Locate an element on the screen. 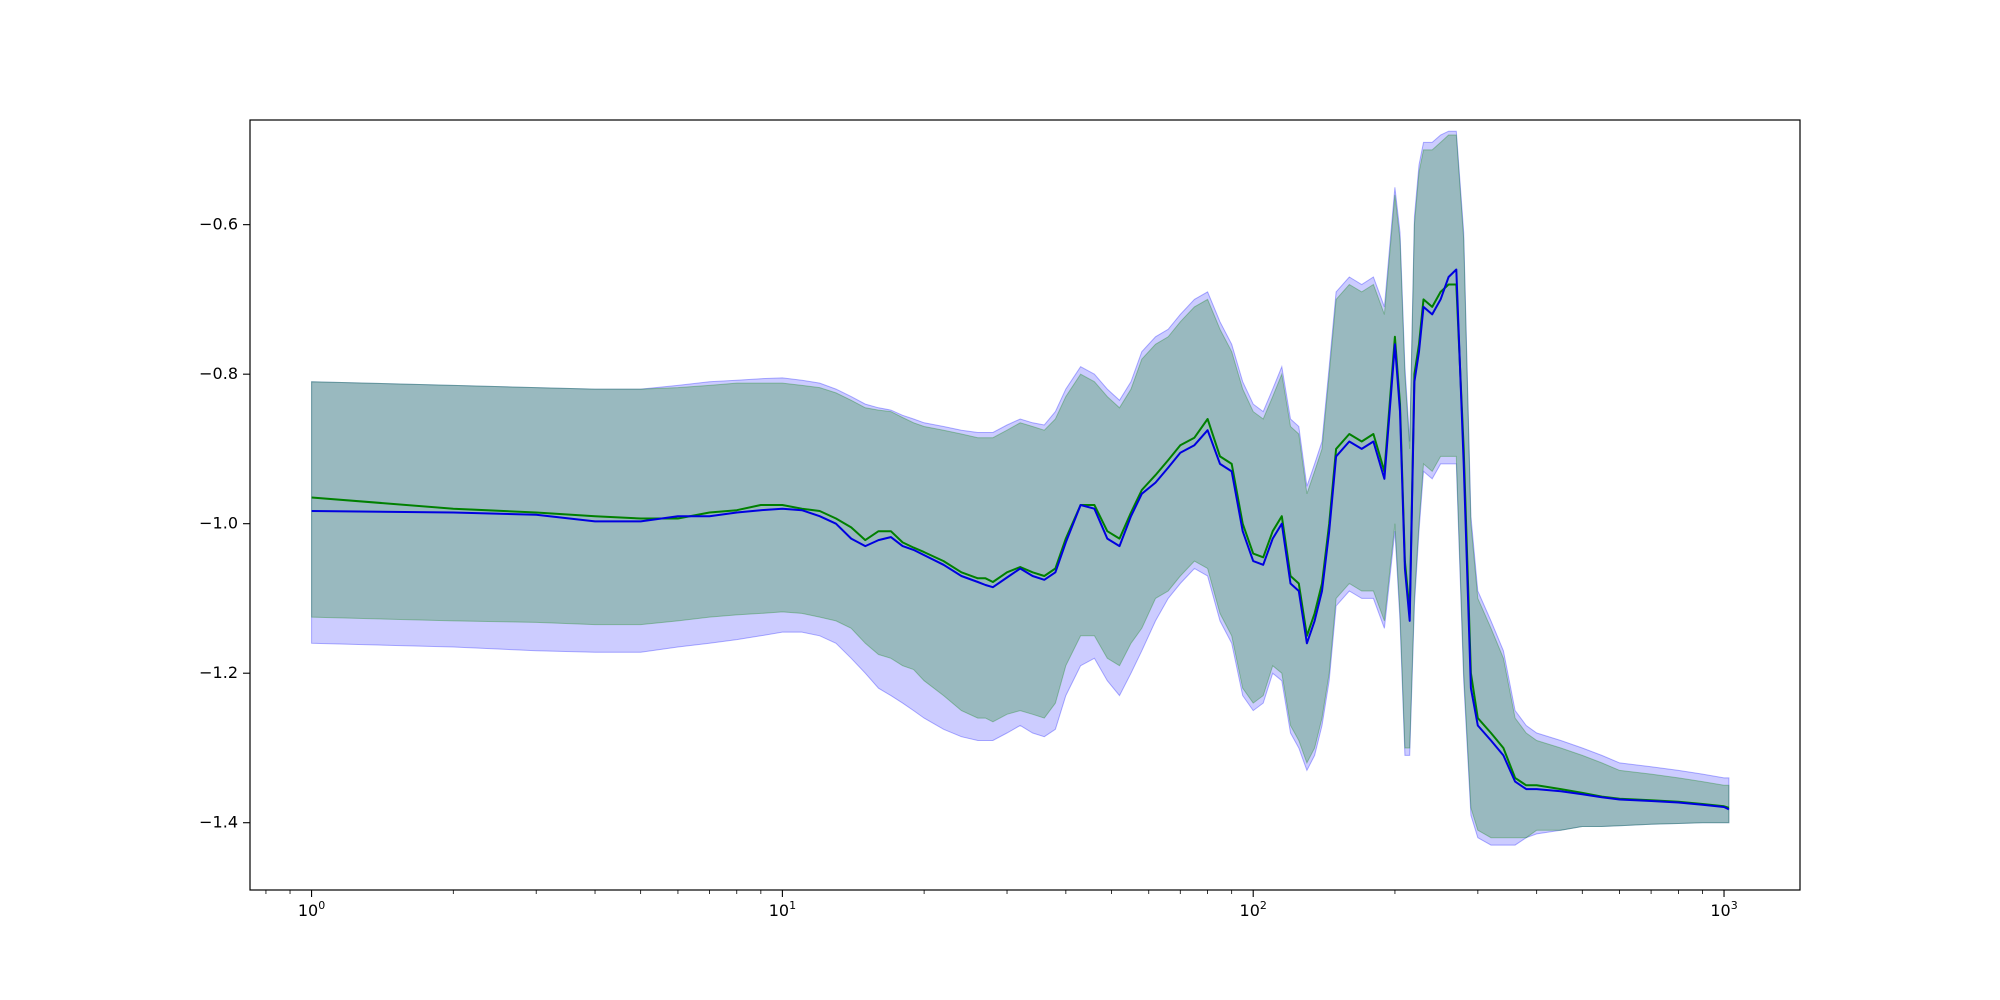 This screenshot has width=2000, height=1000. x-tick-label: 10³ is located at coordinates (1723, 909).